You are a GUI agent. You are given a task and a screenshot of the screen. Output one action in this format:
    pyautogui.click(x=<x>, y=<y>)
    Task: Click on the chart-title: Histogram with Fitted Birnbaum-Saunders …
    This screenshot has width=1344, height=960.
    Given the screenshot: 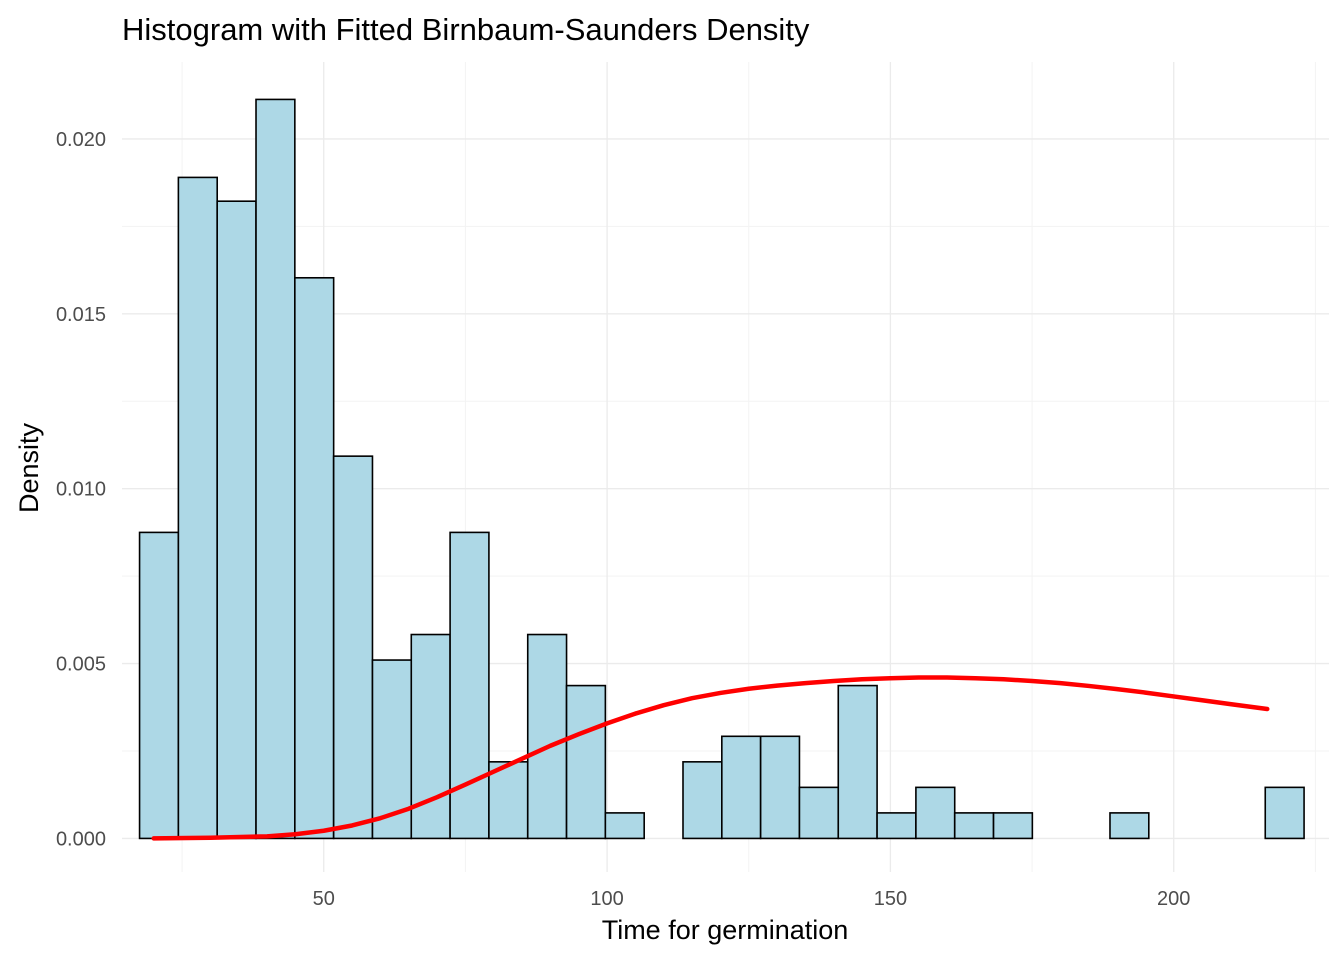 What is the action you would take?
    pyautogui.click(x=466, y=29)
    